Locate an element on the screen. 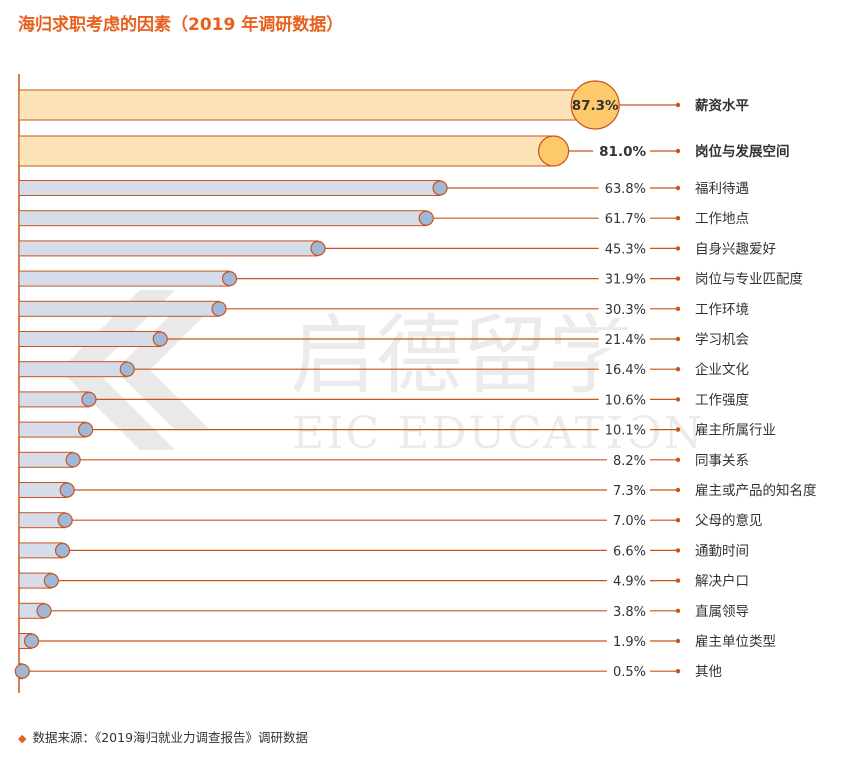  category-label-3: 工作地点 is located at coordinates (722, 219).